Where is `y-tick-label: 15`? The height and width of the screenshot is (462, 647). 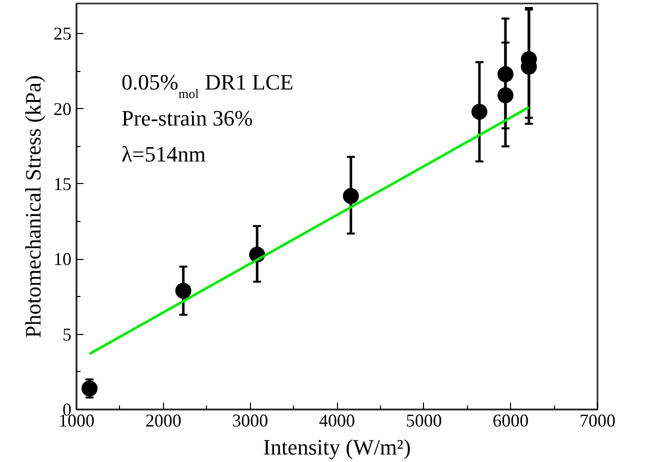
y-tick-label: 15 is located at coordinates (63, 184).